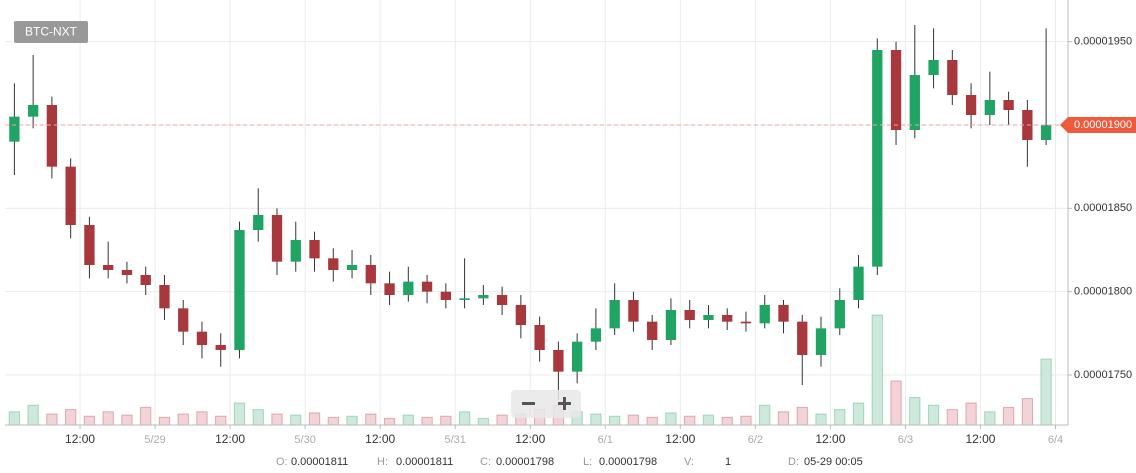 The width and height of the screenshot is (1136, 473). What do you see at coordinates (728, 462) in the screenshot?
I see `info-value: 1` at bounding box center [728, 462].